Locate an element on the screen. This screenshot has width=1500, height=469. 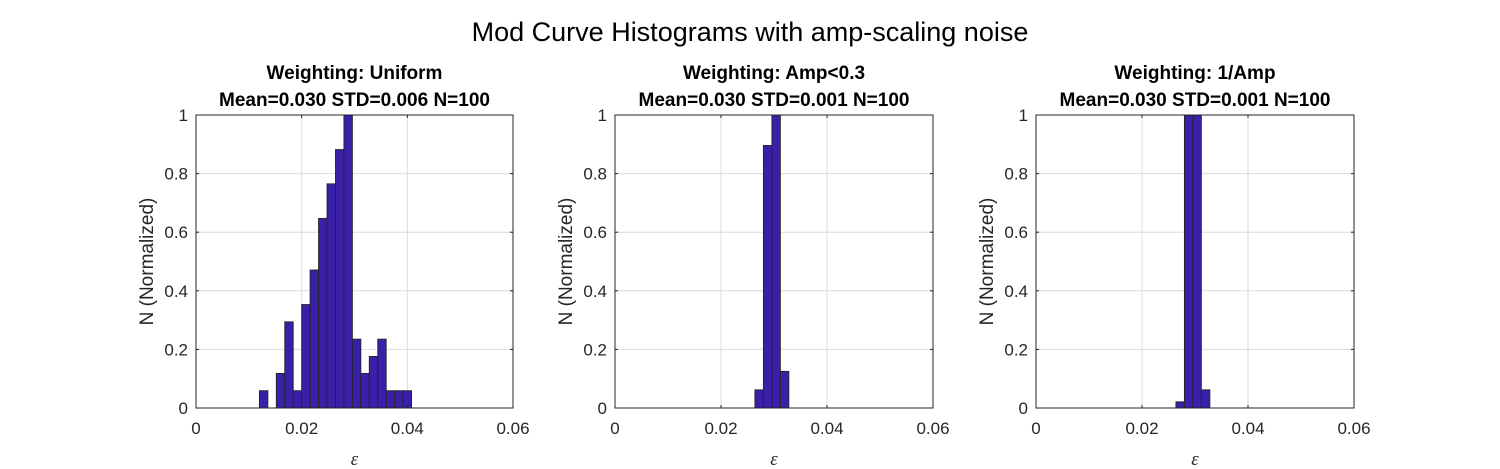
panel-title: Weighting: Uniform is located at coordinates (355, 73).